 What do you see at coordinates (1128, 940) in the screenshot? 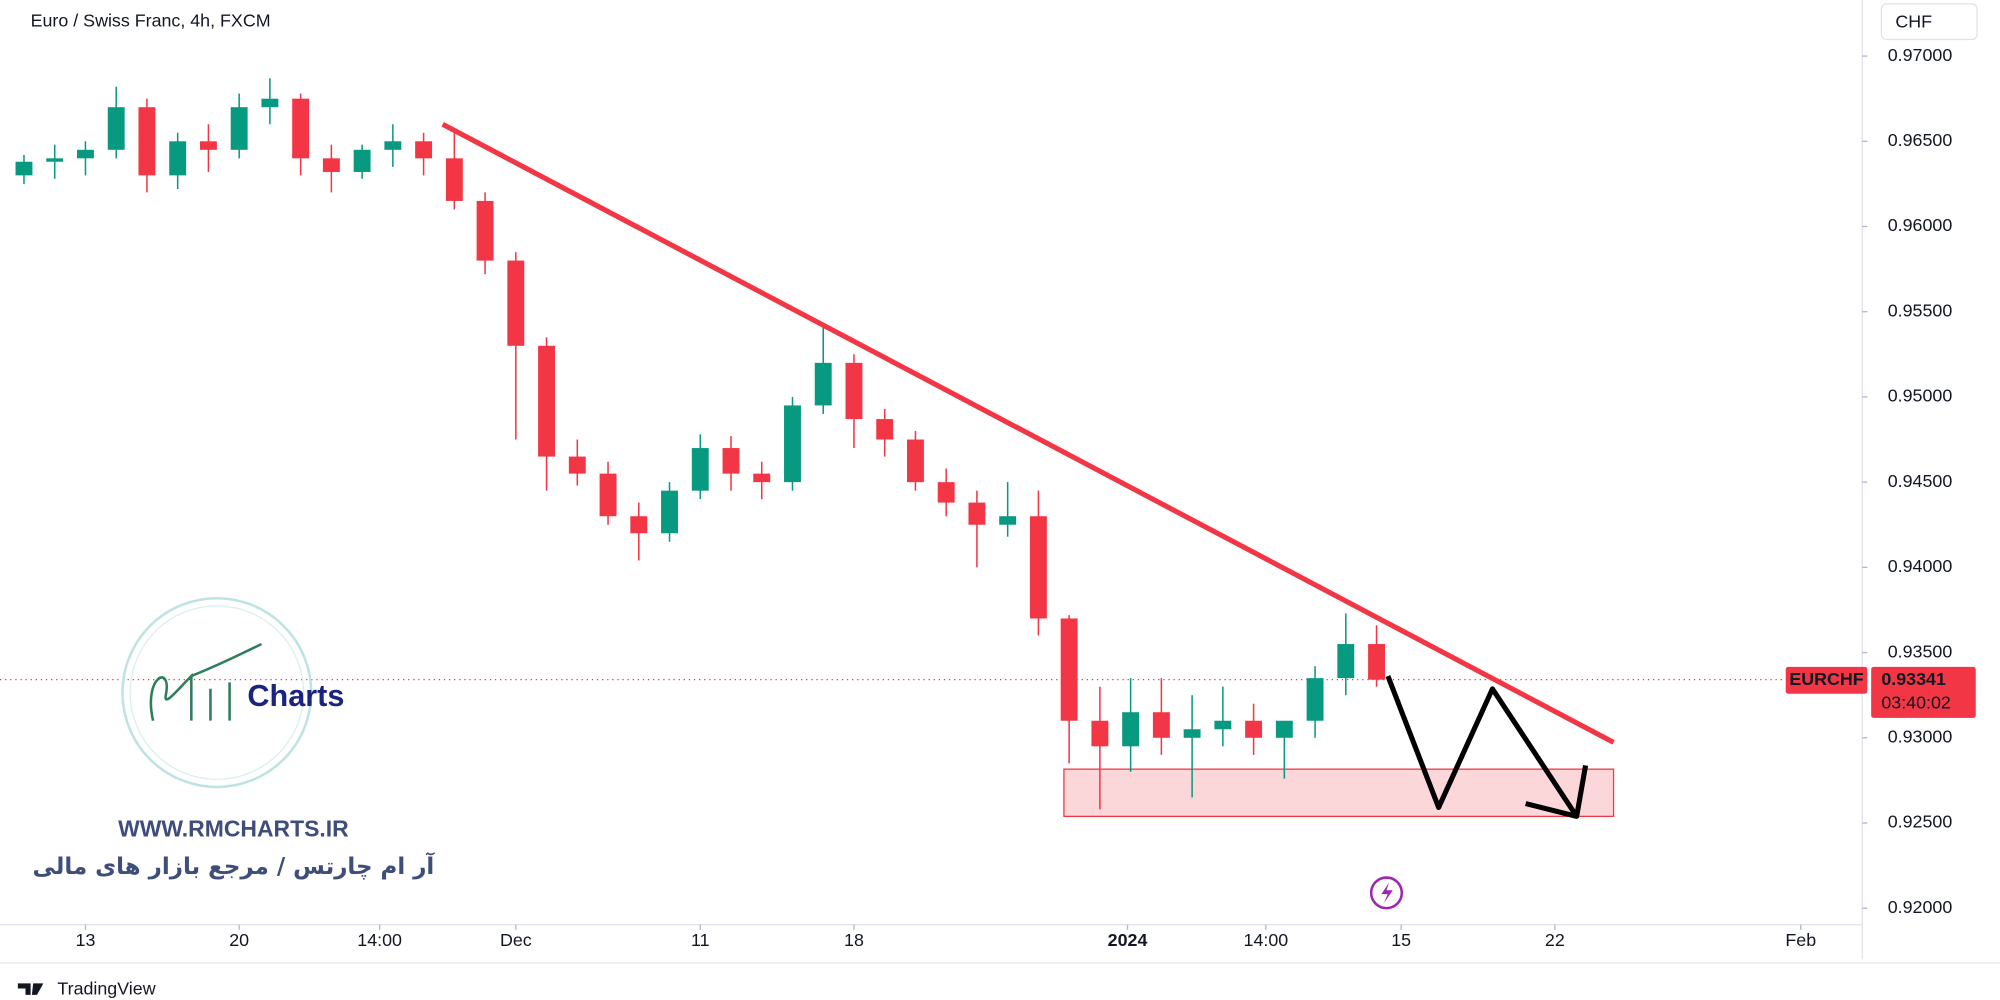
I see `x-tick-label: 2024` at bounding box center [1128, 940].